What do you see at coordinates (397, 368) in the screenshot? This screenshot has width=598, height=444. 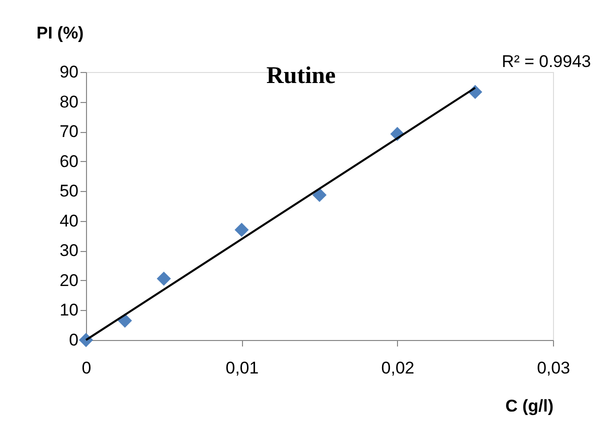 I see `x-tick-label: 0,02` at bounding box center [397, 368].